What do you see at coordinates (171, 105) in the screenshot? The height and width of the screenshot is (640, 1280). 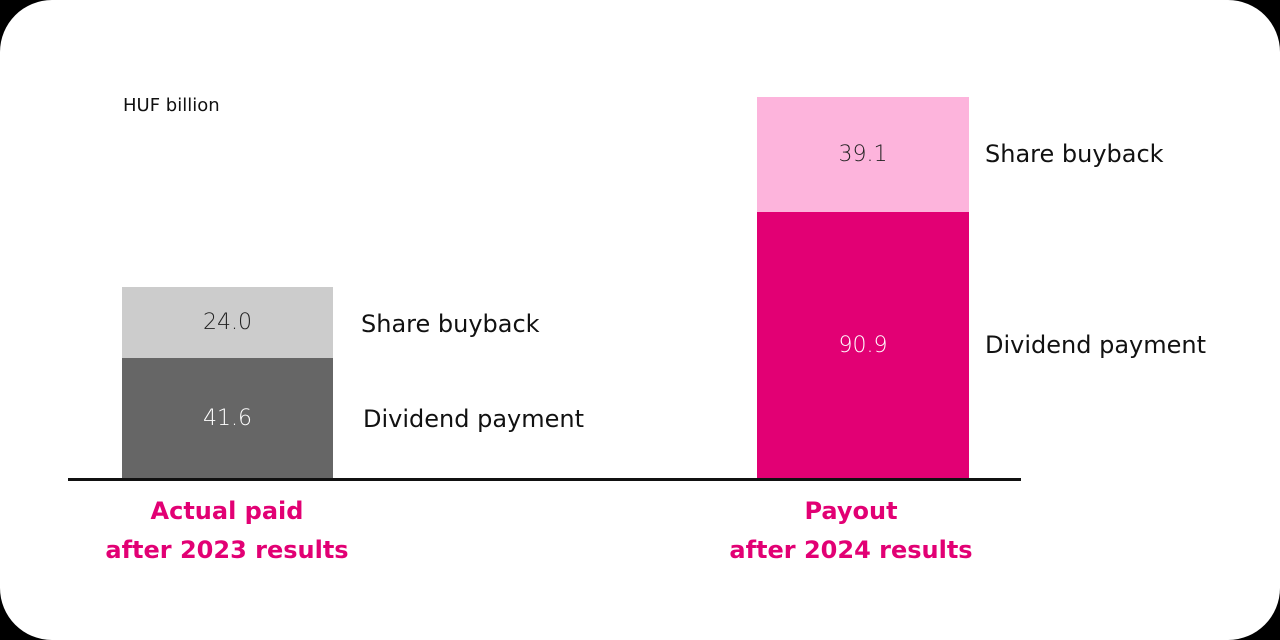 I see `unit-label: HUF billion` at bounding box center [171, 105].